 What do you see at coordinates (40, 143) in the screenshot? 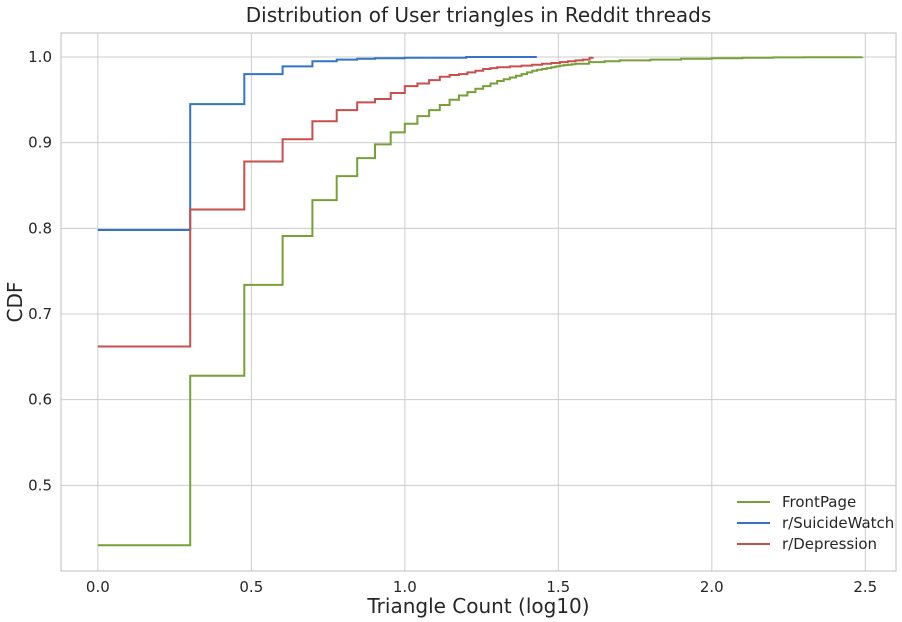
I see `y-tick-label: 0.9` at bounding box center [40, 143].